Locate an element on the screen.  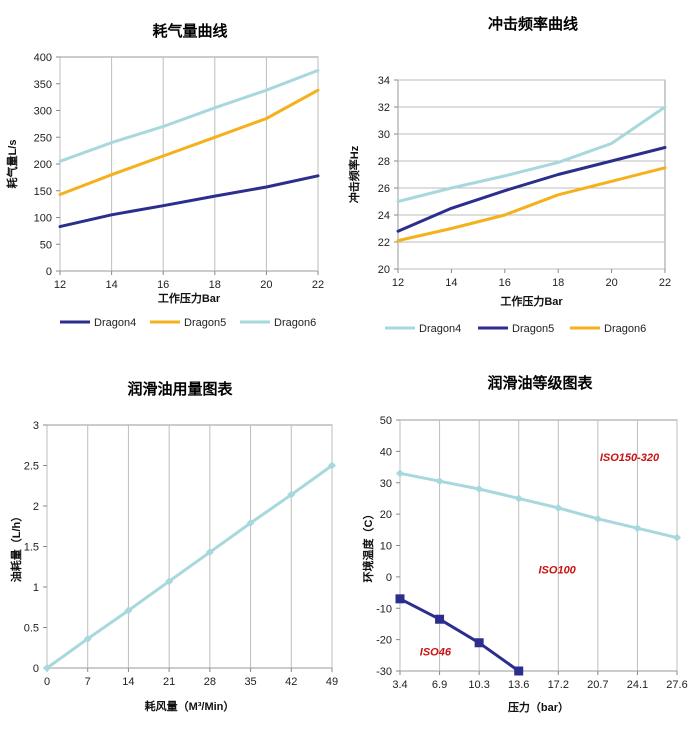
y-tick-label: 2 is located at coordinates (36, 507).